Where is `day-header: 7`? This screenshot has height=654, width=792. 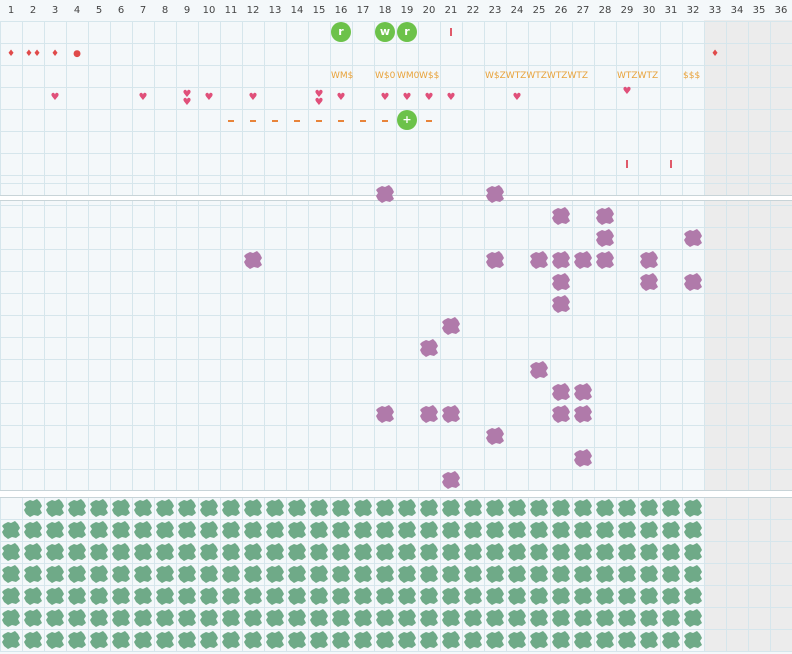
day-header: 7 is located at coordinates (143, 10).